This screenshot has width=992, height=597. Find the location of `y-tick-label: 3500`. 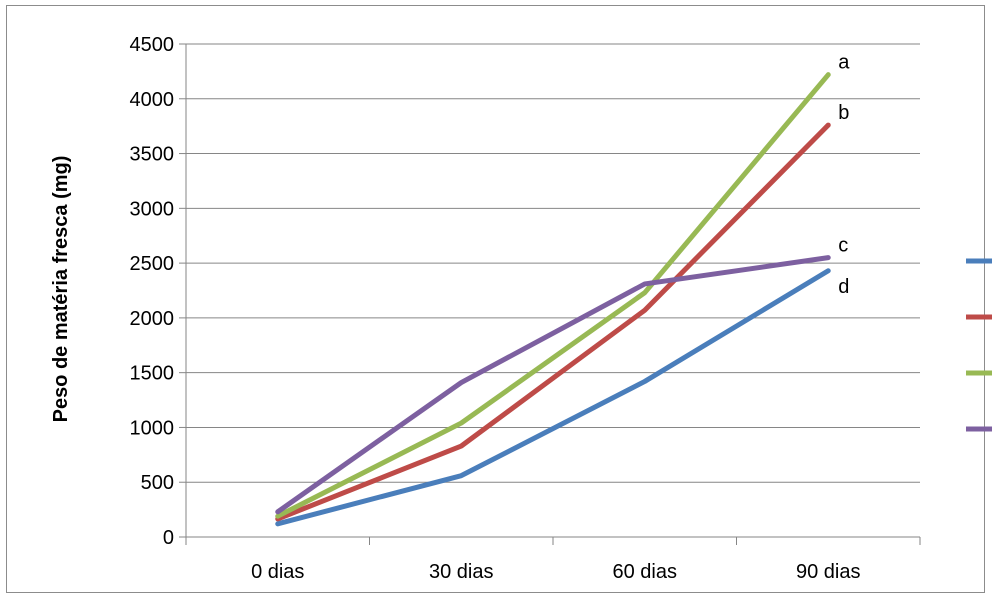

y-tick-label: 3500 is located at coordinates (152, 155).